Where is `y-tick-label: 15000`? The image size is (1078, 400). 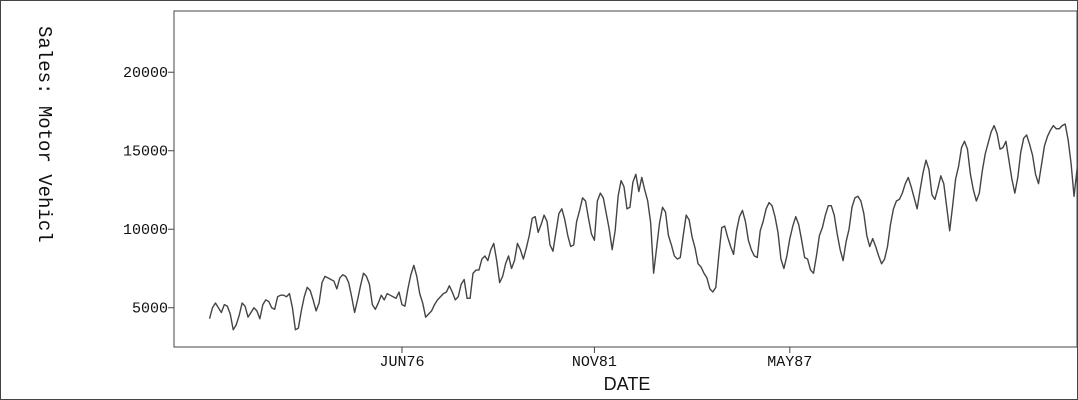
y-tick-label: 15000 is located at coordinates (145, 152).